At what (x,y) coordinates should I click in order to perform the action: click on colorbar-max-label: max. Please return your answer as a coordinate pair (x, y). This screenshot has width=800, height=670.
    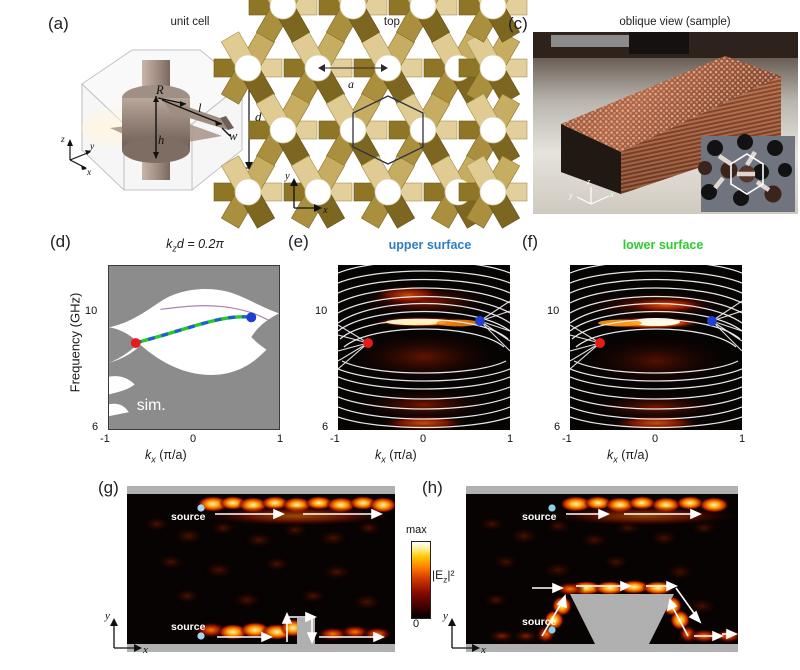
    Looking at the image, I should click on (416, 530).